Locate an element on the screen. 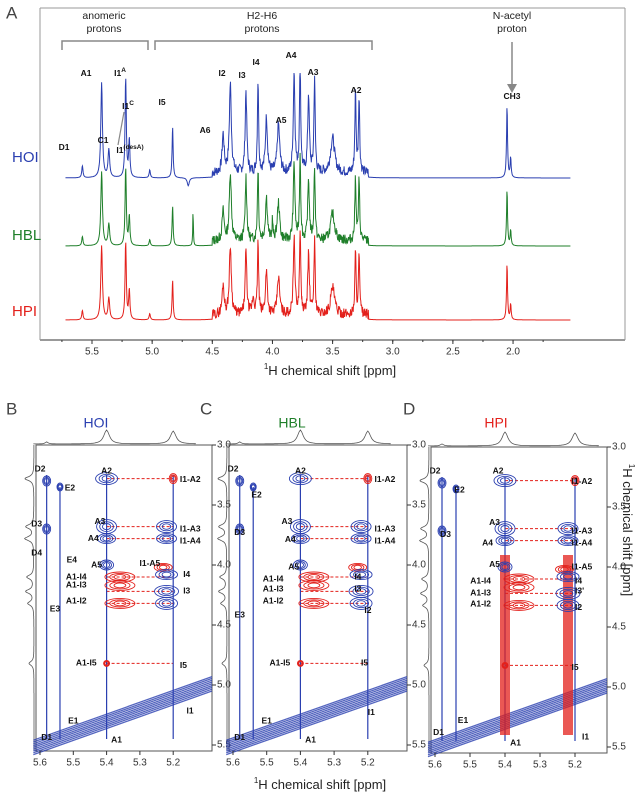  sup: 1 is located at coordinates (256, 780).